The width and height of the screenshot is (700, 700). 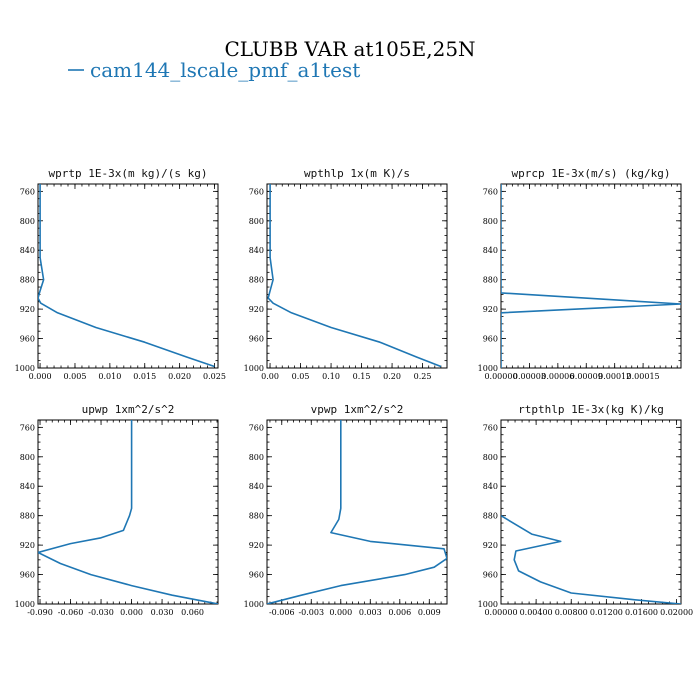 What do you see at coordinates (392, 376) in the screenshot?
I see `x-tick-label: 0.20` at bounding box center [392, 376].